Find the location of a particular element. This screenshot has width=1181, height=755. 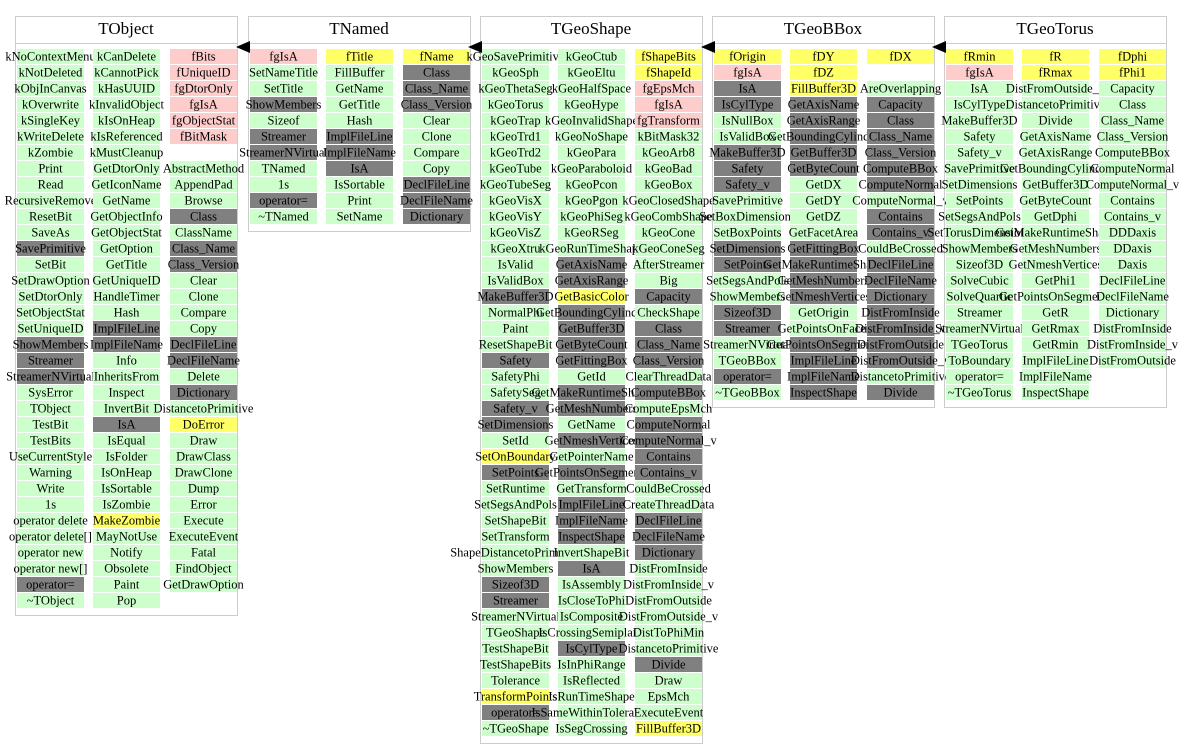

member-name: GetBuffer3D is located at coordinates (1056, 184).